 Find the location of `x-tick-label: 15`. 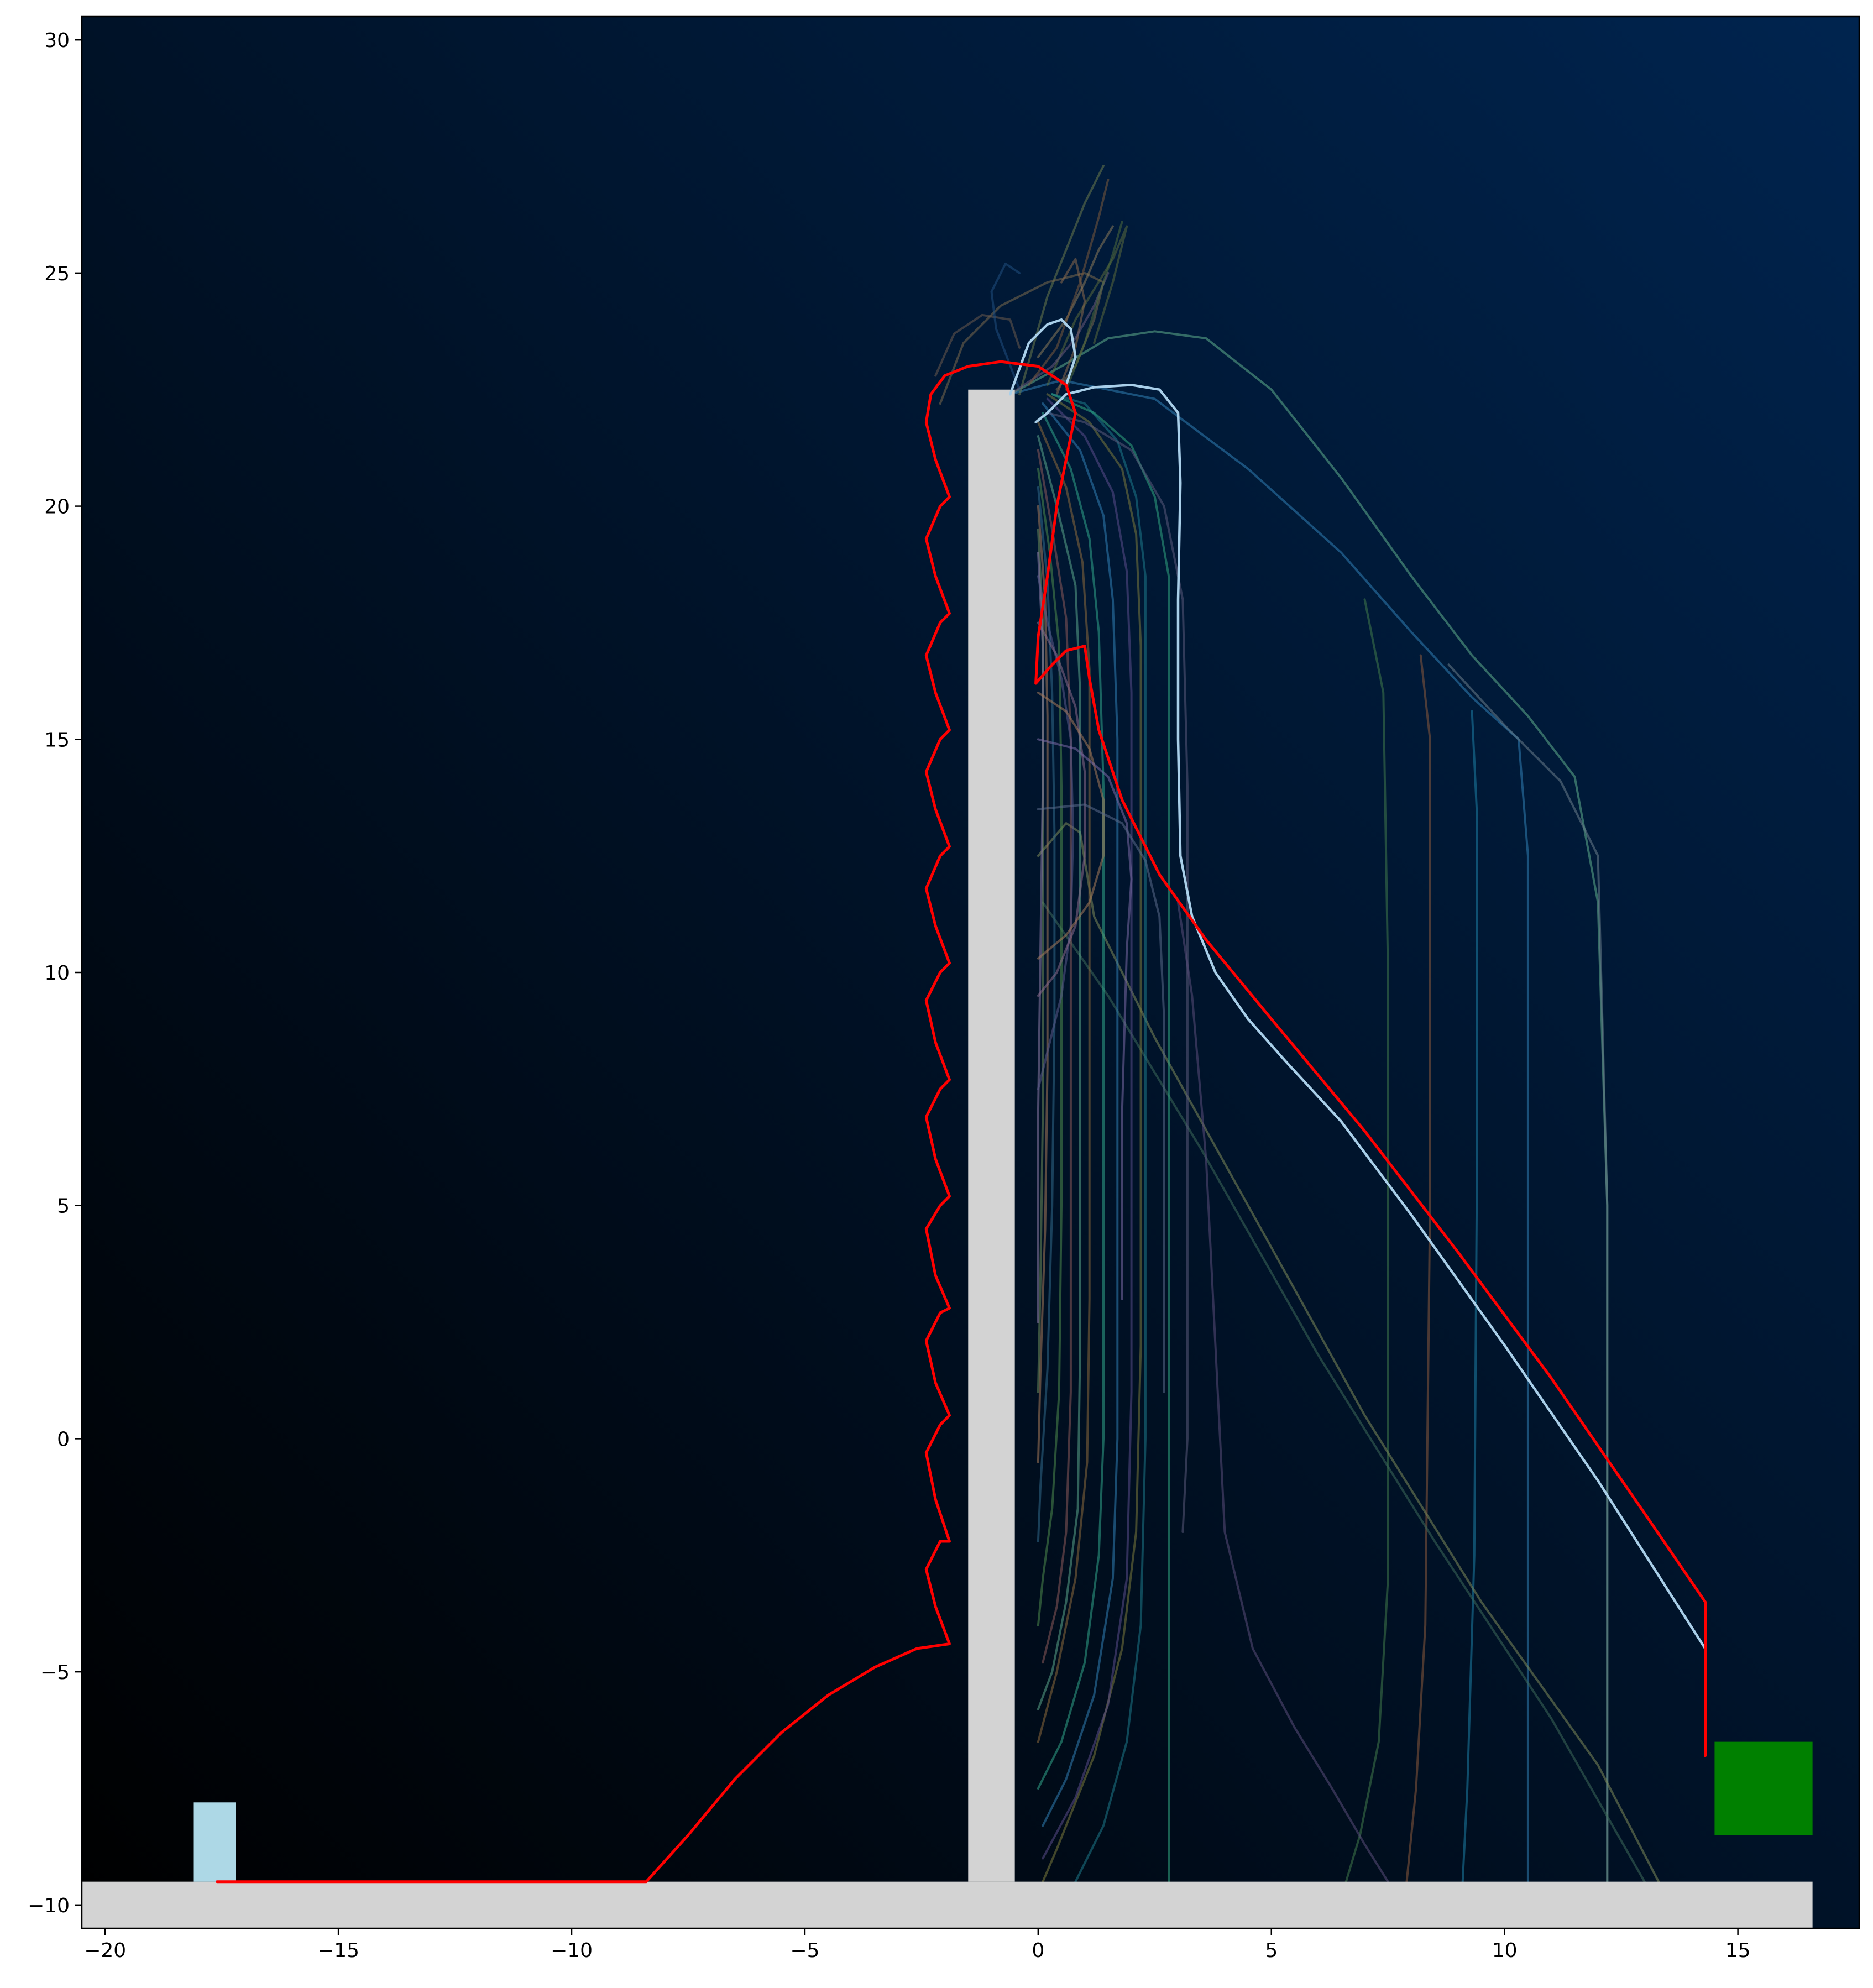

x-tick-label: 15 is located at coordinates (1738, 1951).